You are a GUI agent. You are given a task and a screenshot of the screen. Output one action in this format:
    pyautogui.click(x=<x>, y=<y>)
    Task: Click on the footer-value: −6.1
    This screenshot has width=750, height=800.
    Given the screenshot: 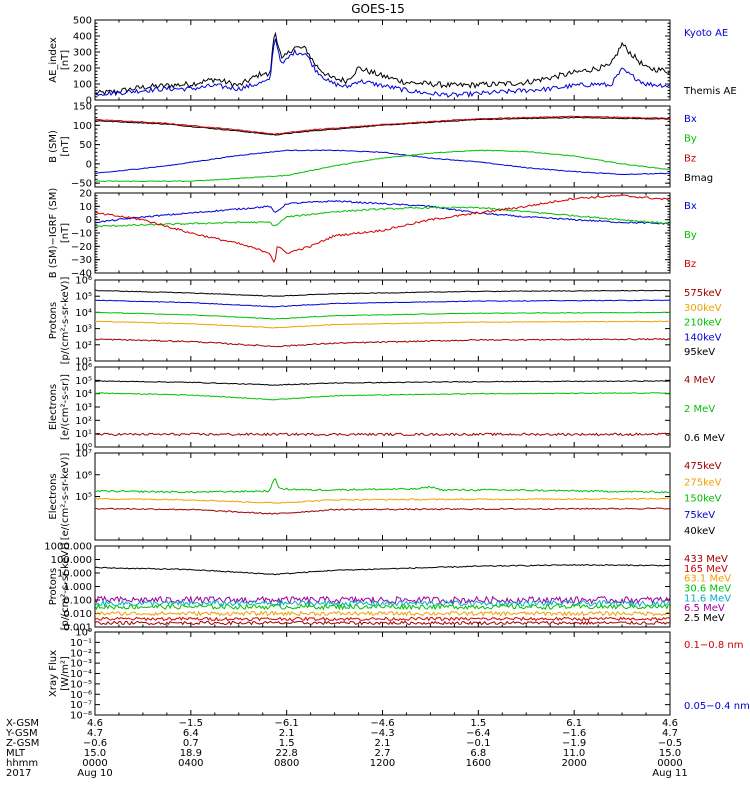 What is the action you would take?
    pyautogui.click(x=287, y=723)
    